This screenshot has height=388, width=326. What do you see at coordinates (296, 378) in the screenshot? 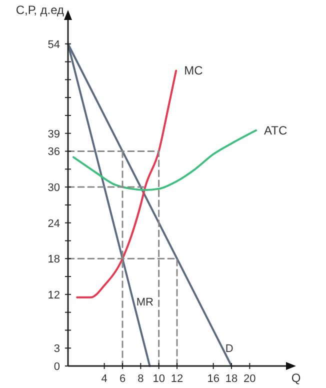
I see `x-axis-title: Q` at bounding box center [296, 378].